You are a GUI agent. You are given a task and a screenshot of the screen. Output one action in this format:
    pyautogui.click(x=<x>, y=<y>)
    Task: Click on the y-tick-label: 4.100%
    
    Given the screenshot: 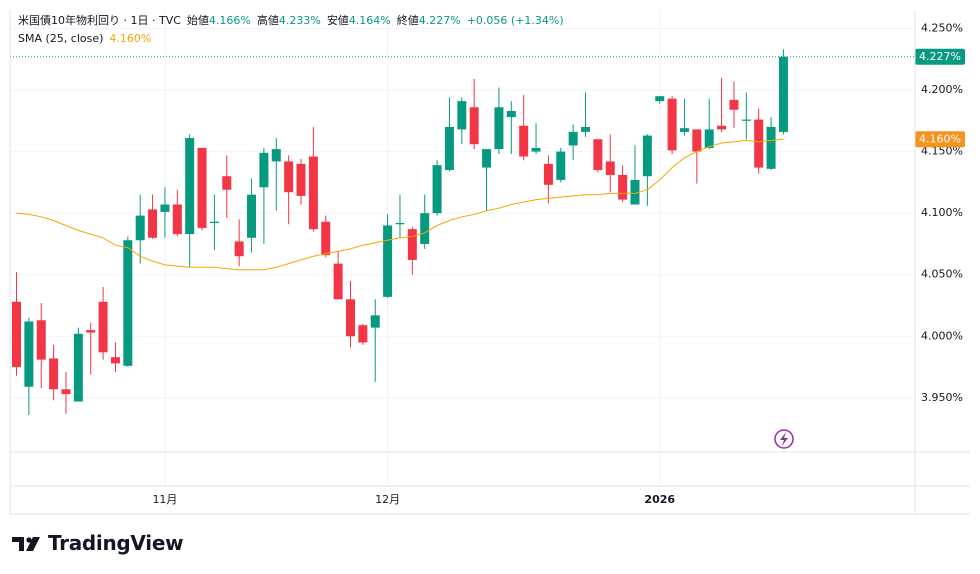 What is the action you would take?
    pyautogui.click(x=942, y=212)
    